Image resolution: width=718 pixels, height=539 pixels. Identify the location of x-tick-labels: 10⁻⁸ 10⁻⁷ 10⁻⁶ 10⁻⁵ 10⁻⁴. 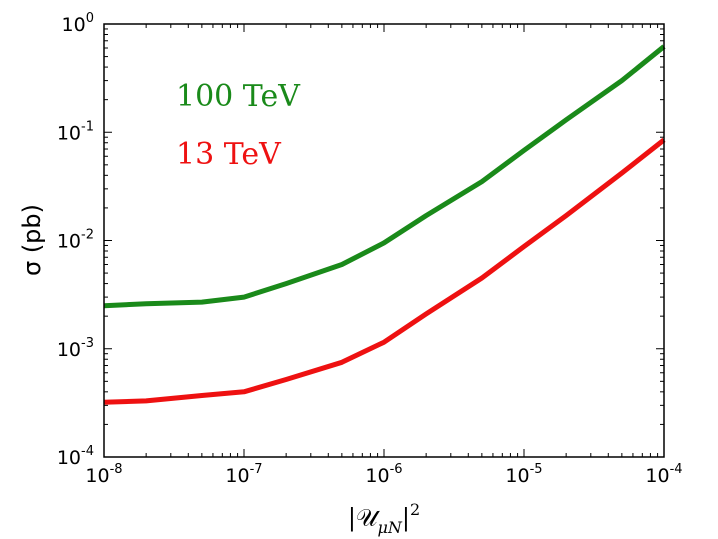
(383, 474).